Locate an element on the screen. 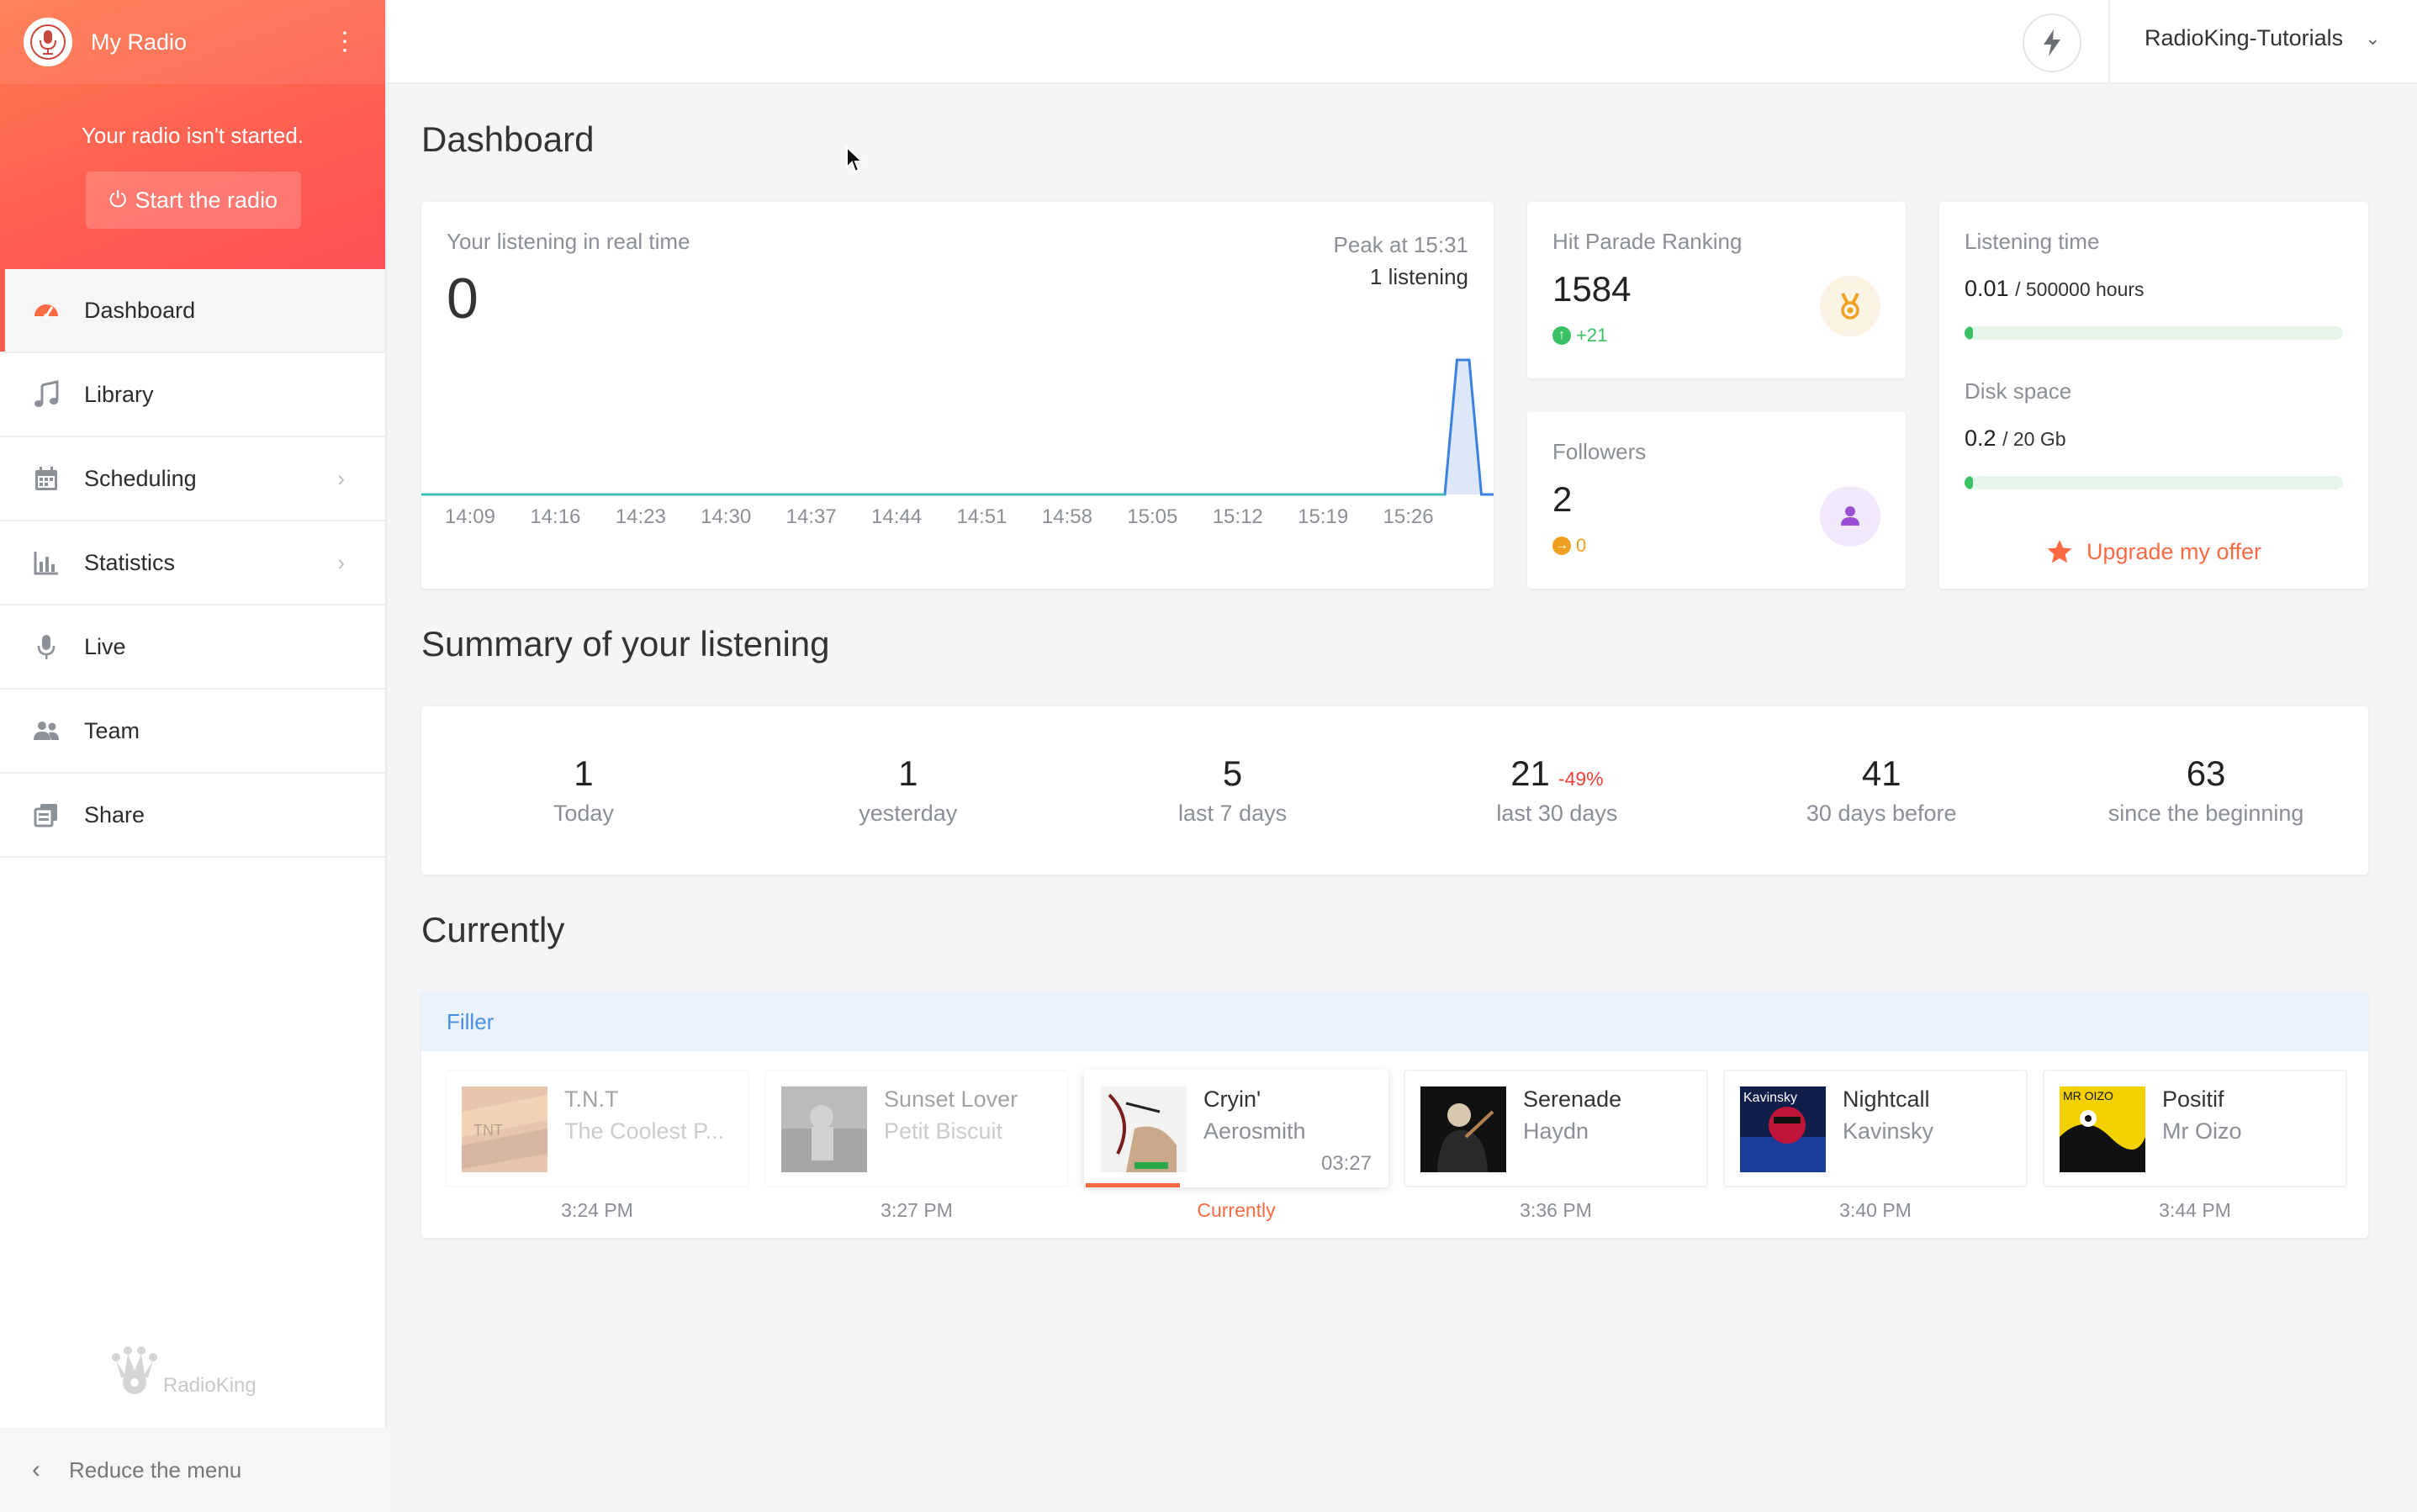 This screenshot has width=2417, height=1512. track-time: 3:24 PM is located at coordinates (597, 1210).